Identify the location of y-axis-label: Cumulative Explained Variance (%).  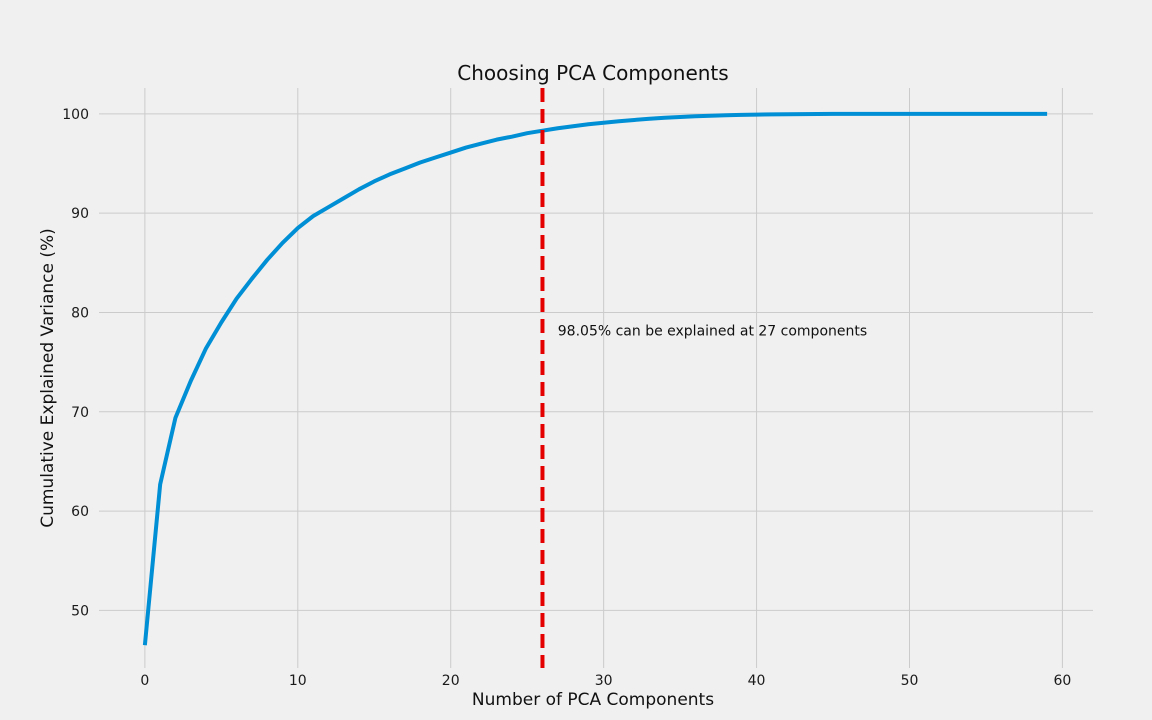
(48, 378).